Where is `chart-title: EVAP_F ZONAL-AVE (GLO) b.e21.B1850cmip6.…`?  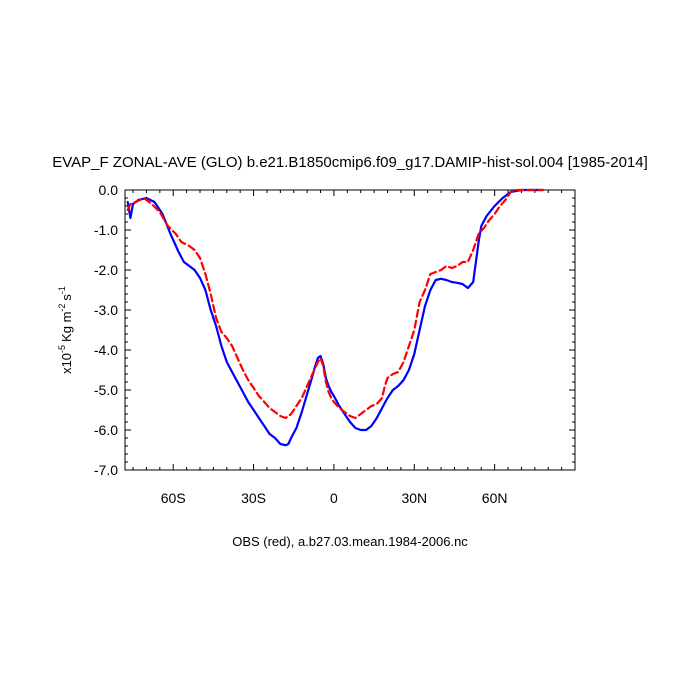
chart-title: EVAP_F ZONAL-AVE (GLO) b.e21.B1850cmip6.… is located at coordinates (350, 162).